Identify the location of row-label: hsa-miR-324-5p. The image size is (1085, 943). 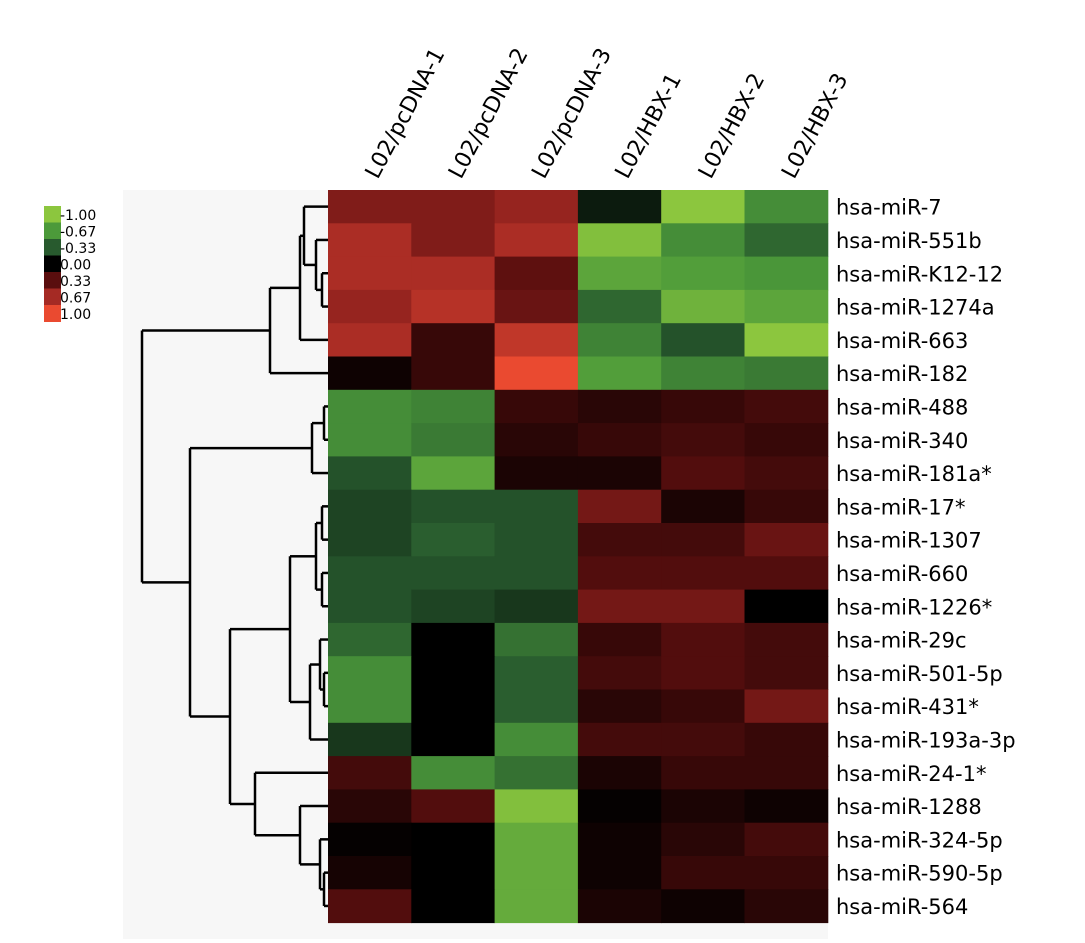
(919, 840).